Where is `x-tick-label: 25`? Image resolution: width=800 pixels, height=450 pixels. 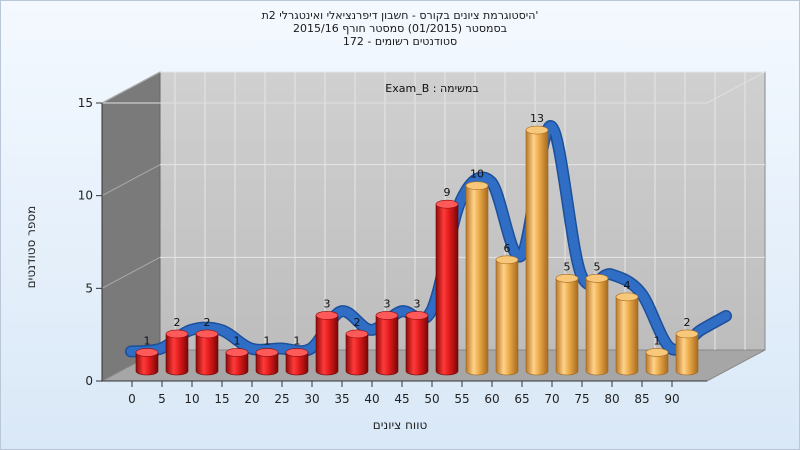
x-tick-label: 25 is located at coordinates (281, 399).